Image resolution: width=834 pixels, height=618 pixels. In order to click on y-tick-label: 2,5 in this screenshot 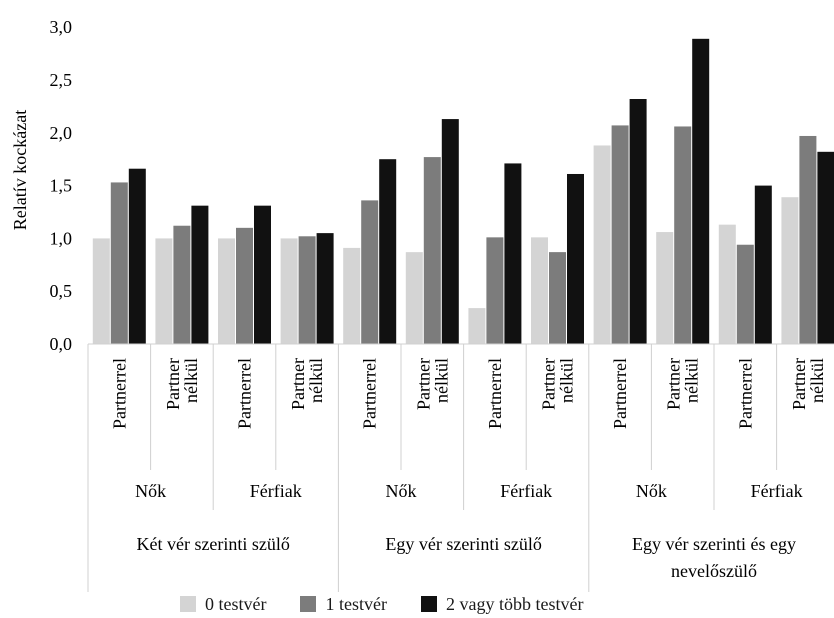, I will do `click(61, 80)`.